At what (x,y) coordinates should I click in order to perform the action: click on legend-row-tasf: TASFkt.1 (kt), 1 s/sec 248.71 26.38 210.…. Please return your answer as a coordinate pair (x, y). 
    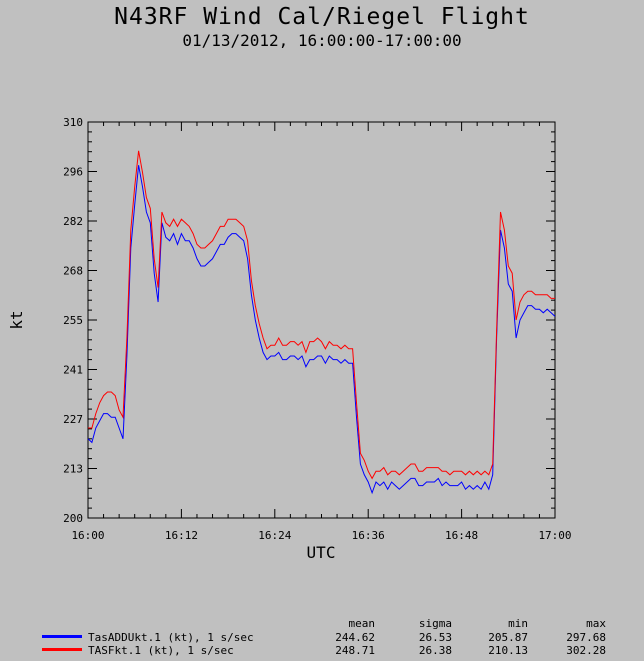
    Looking at the image, I should click on (322, 650).